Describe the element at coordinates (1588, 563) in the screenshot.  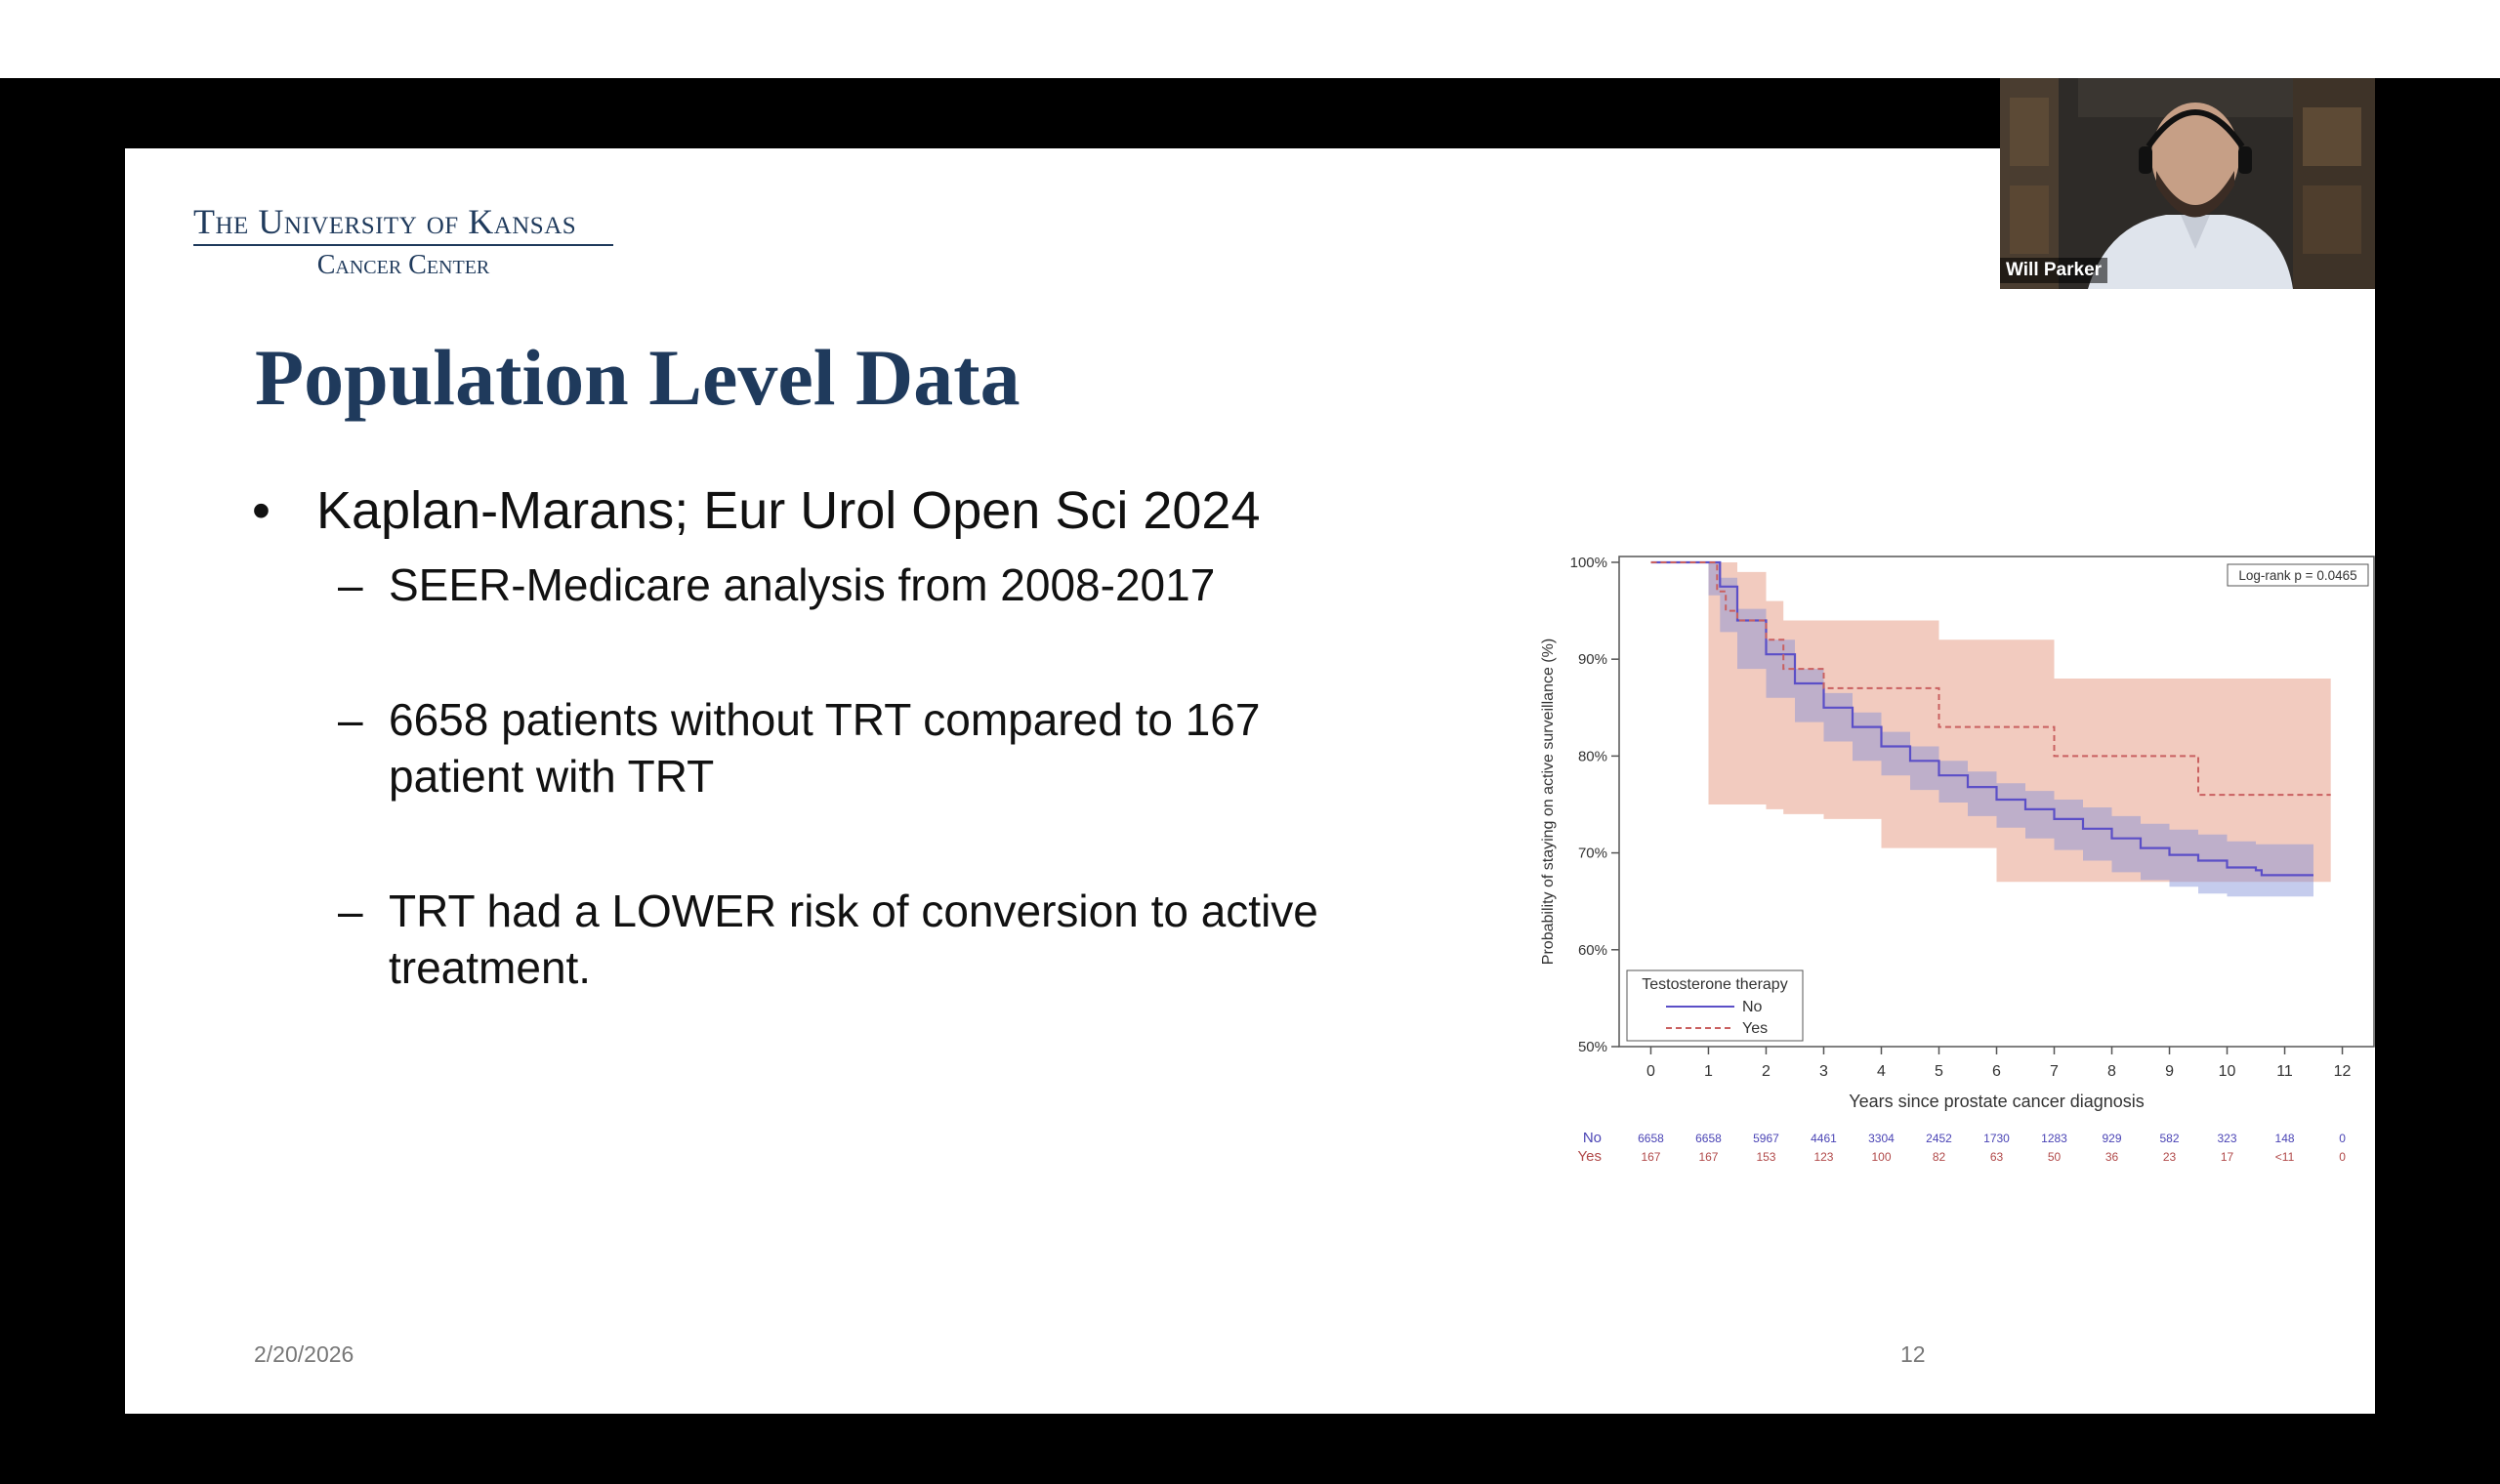
I see `y-tick-label: 100%` at that location.